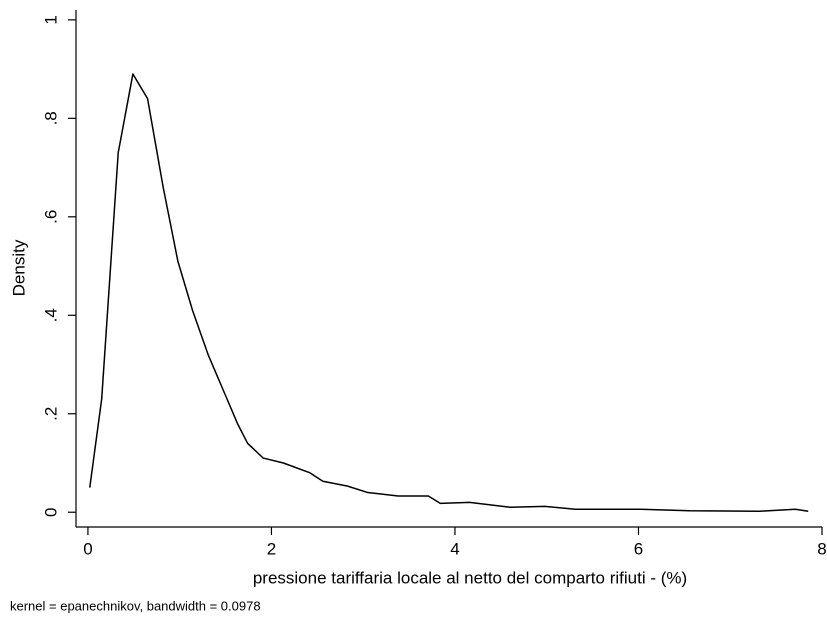 The image size is (827, 622). I want to click on y-tick-label: .8, so click(50, 118).